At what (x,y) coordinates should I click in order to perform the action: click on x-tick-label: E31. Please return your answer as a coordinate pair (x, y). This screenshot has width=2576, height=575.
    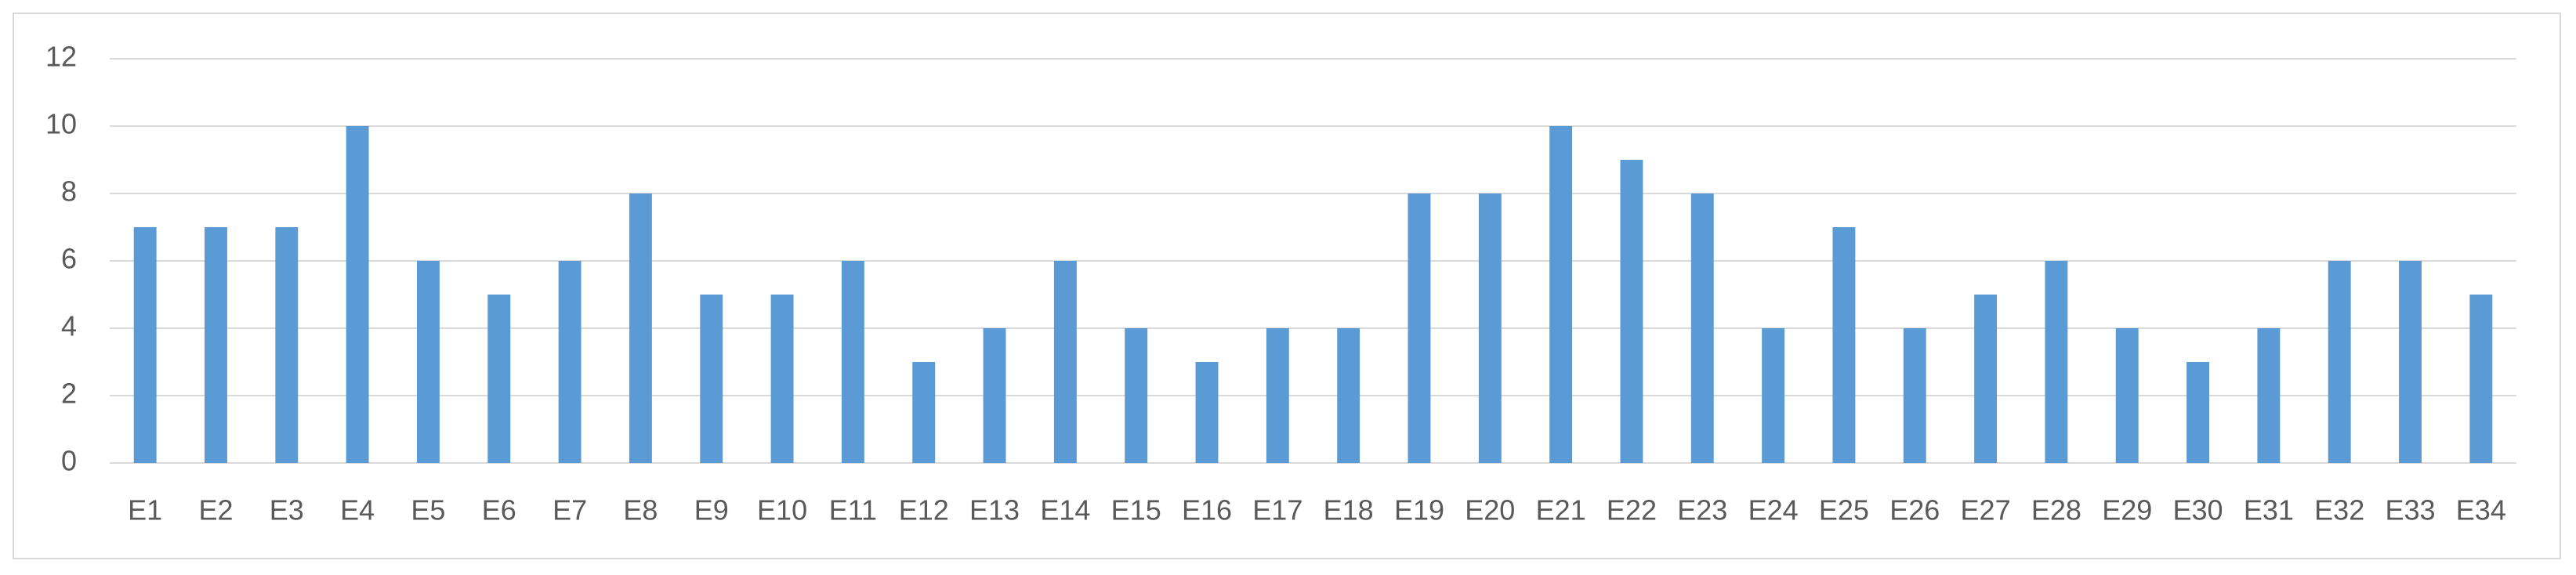
    Looking at the image, I should click on (2269, 510).